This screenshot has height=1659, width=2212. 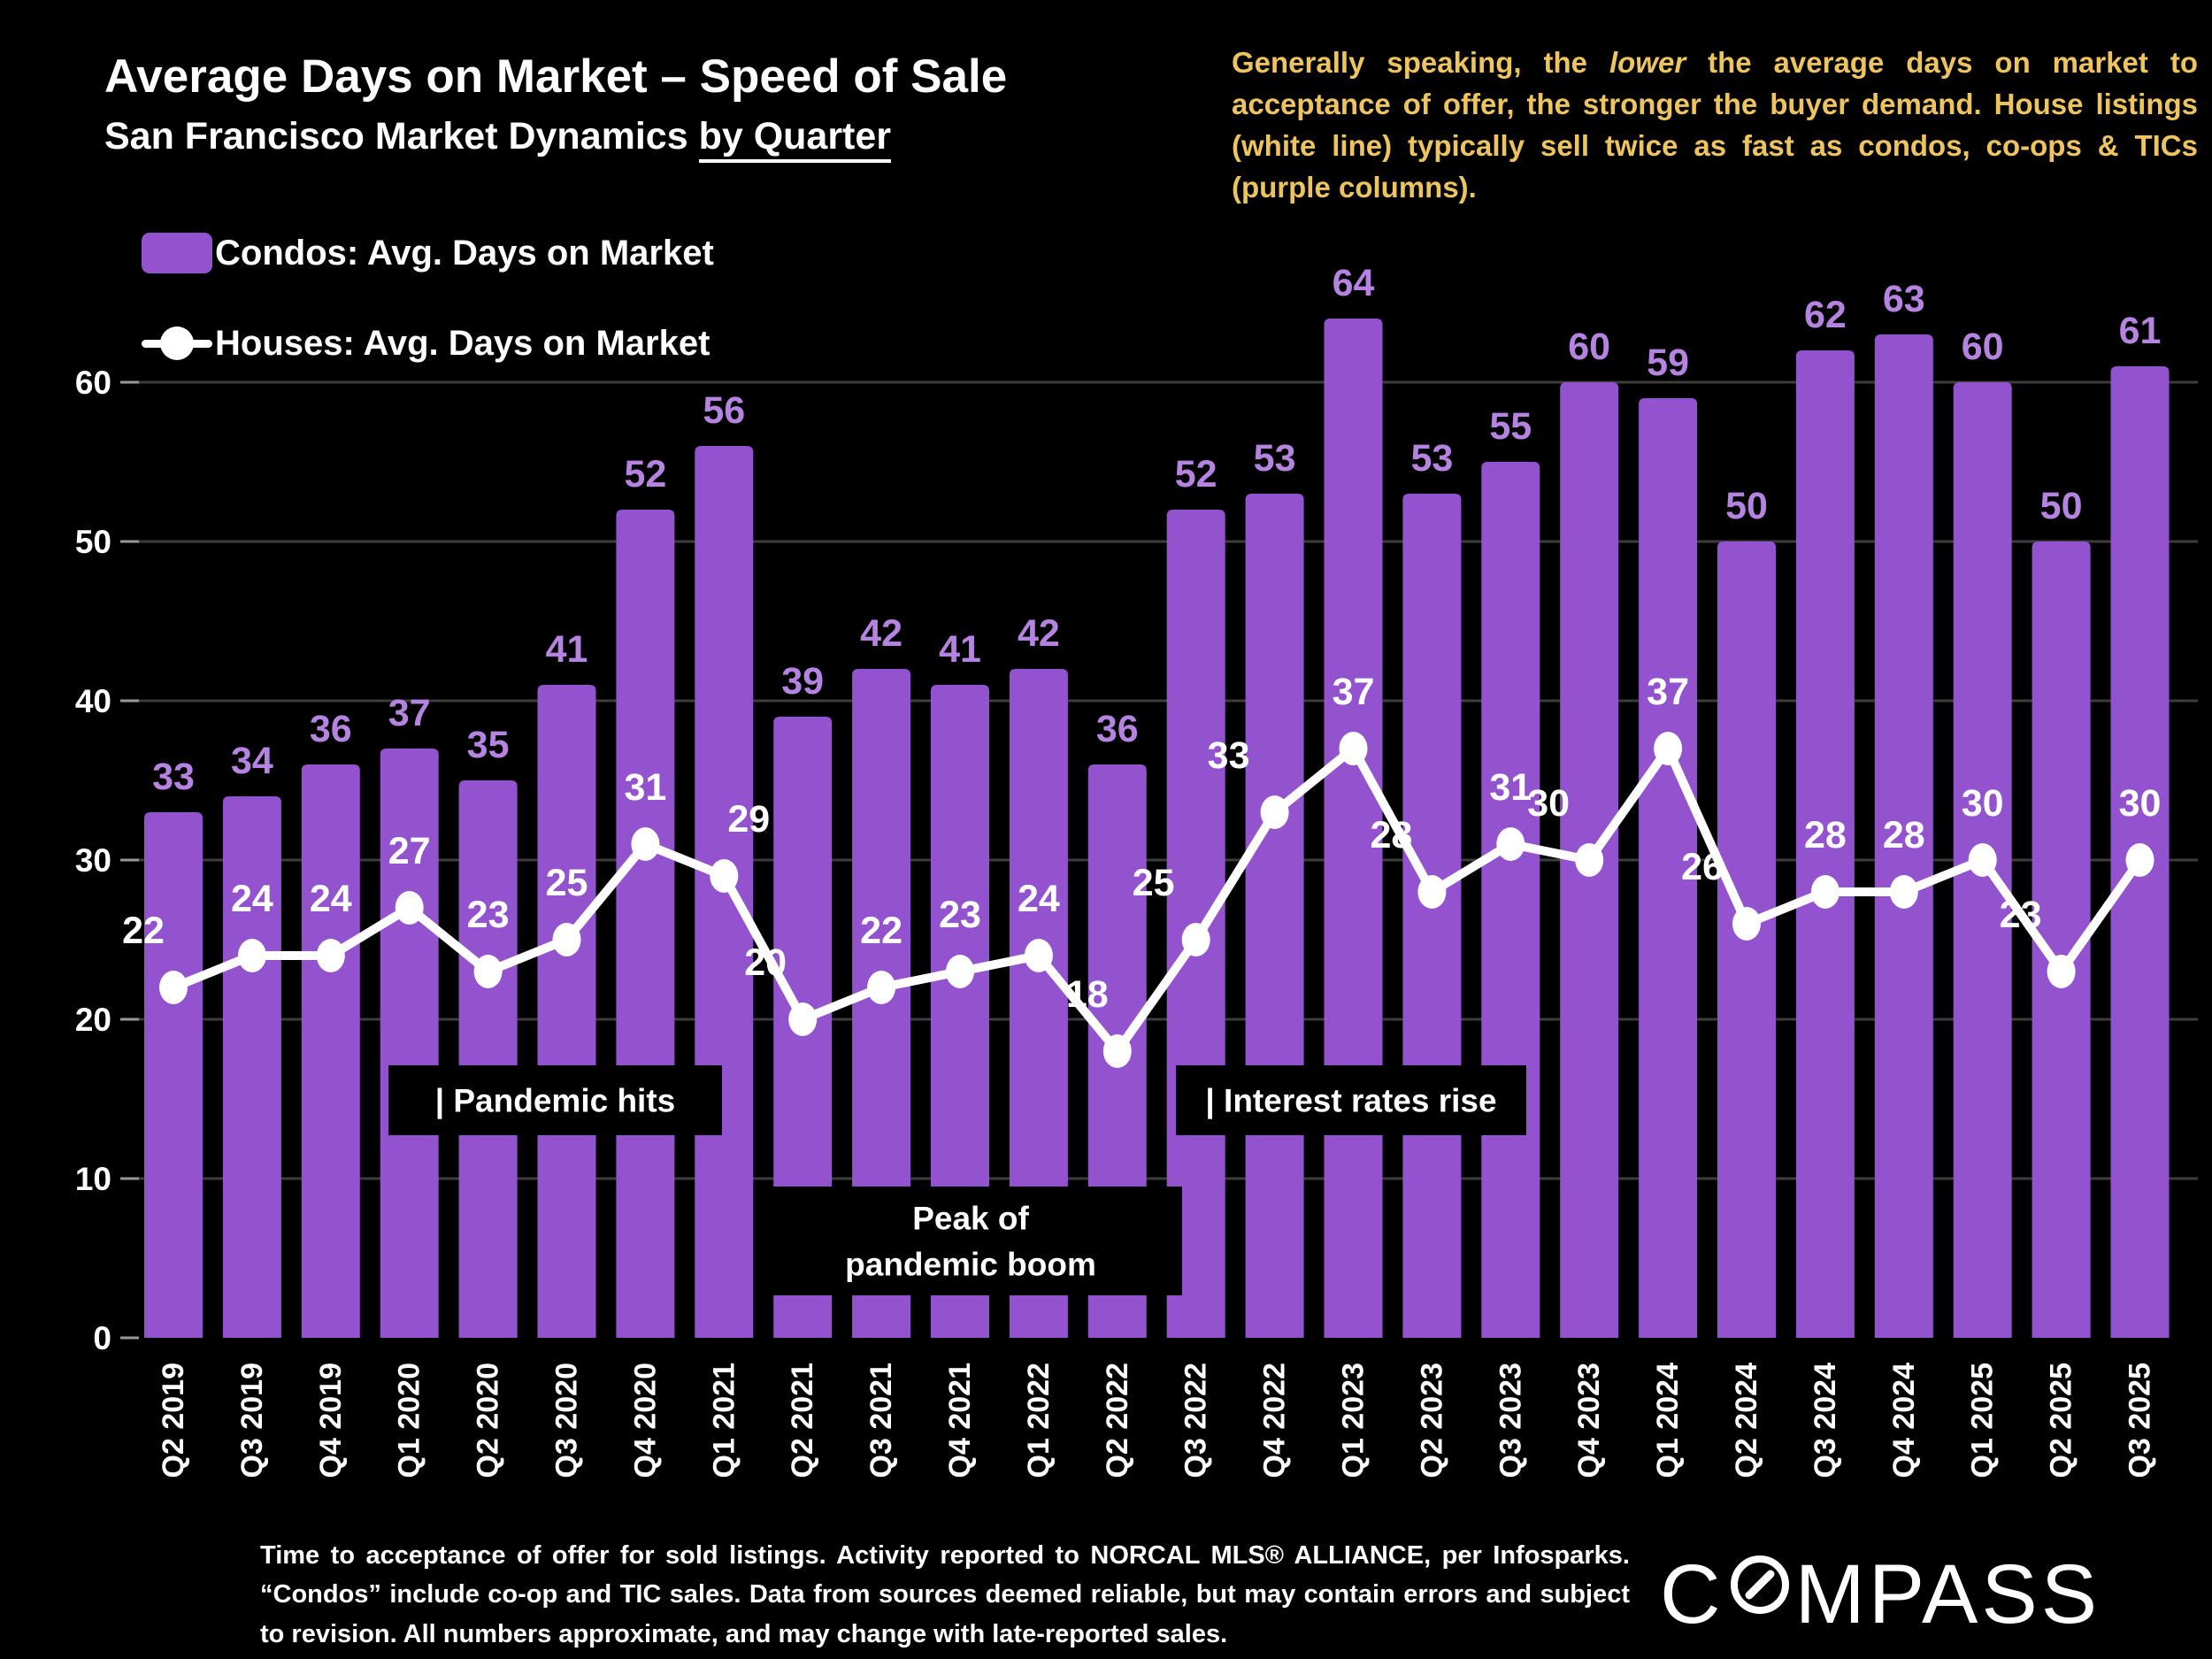 I want to click on condos-bar-value-label: 63, so click(x=1904, y=299).